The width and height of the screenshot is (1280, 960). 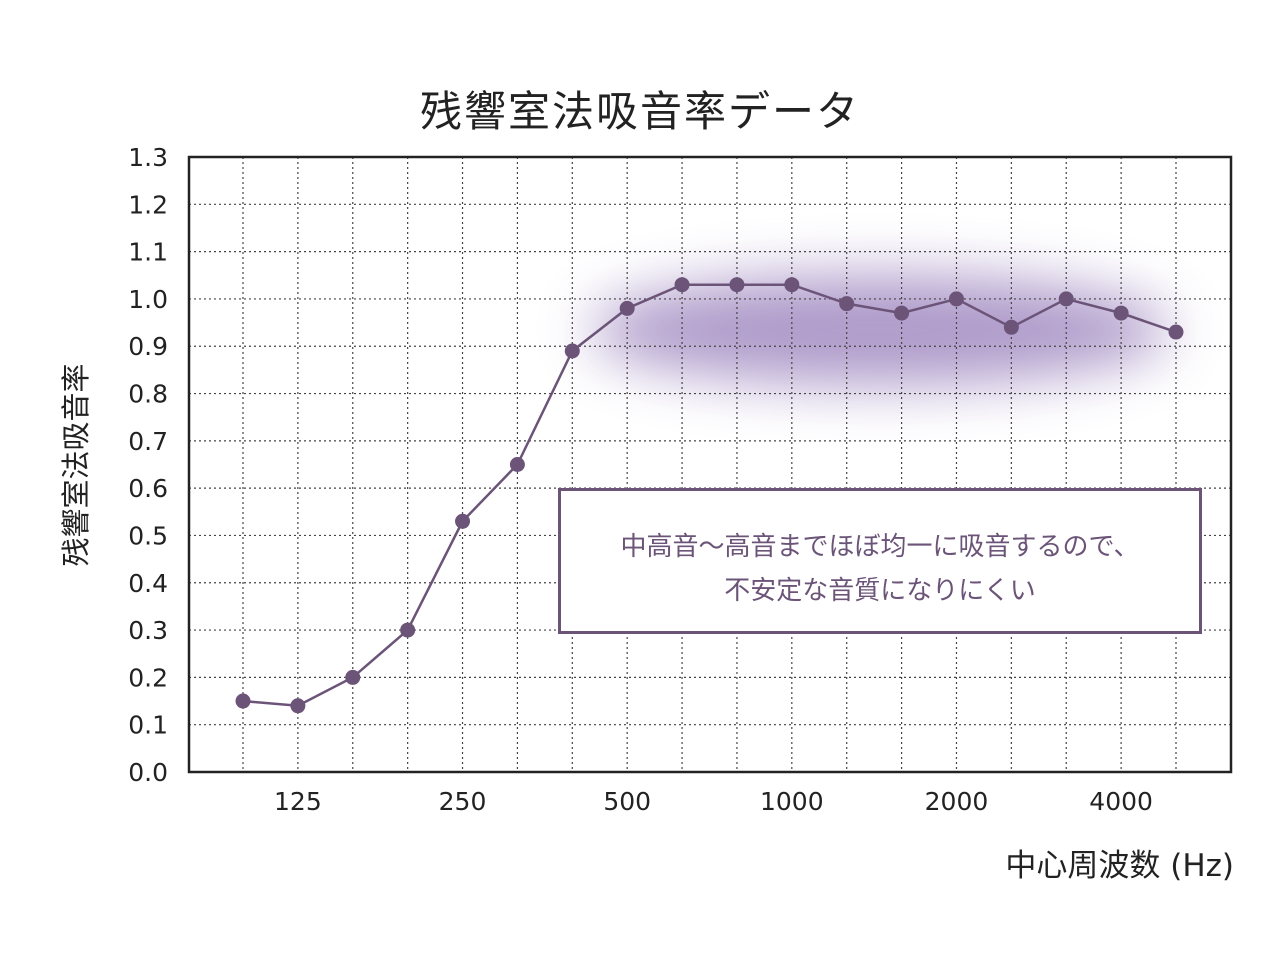 I want to click on highlight-glow, so click(x=880, y=330).